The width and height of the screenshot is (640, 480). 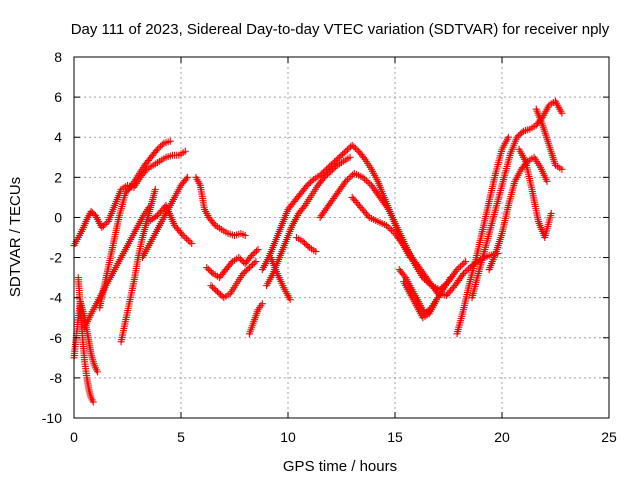 What do you see at coordinates (255, 319) in the screenshot?
I see `series-arc12` at bounding box center [255, 319].